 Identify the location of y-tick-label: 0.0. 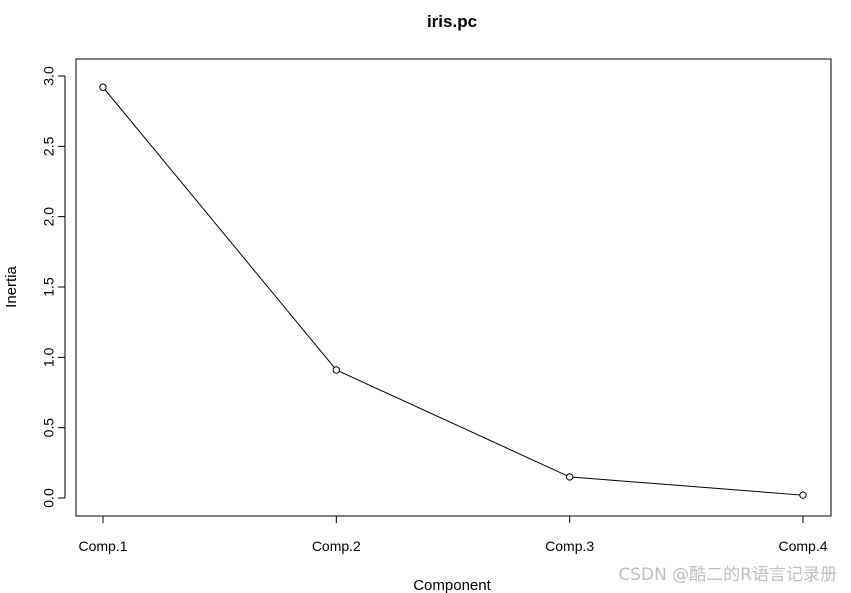
(49, 498).